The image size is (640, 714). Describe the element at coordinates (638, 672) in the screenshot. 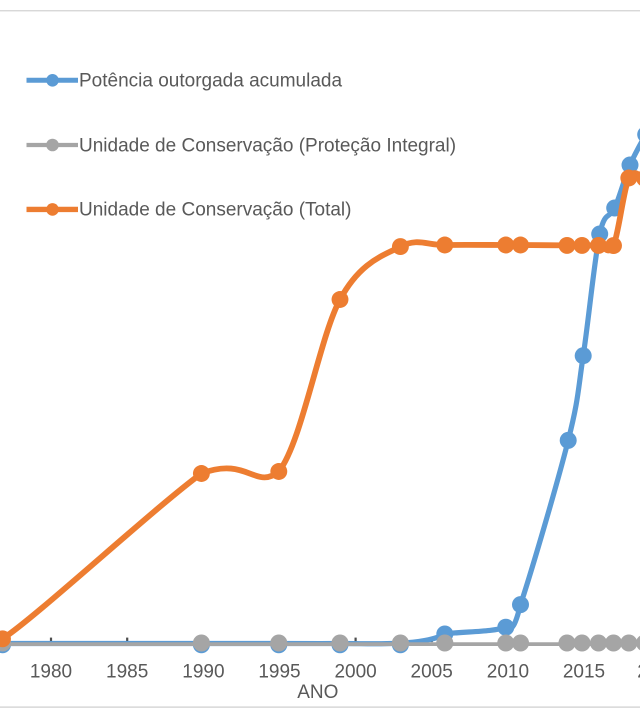

I see `svg-text: 2020` at that location.